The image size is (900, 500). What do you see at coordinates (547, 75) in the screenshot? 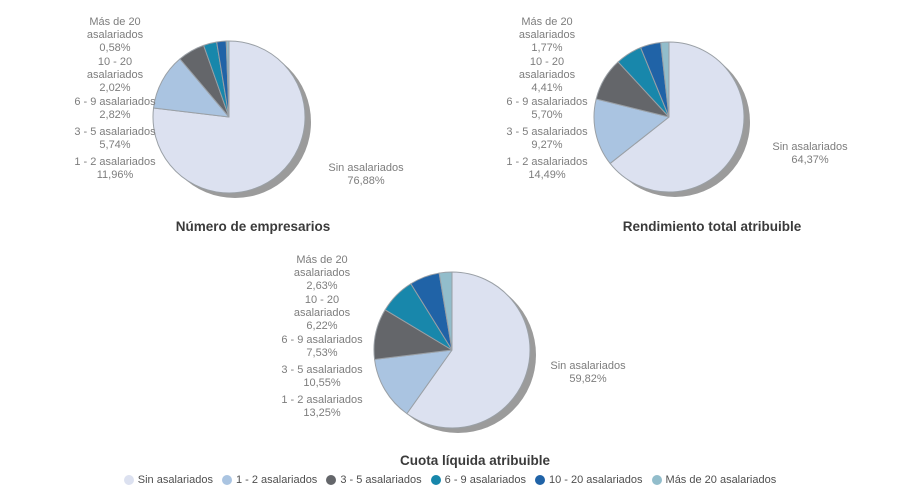
I see `slice-label: 10 - 20 asalariados 4,41%` at bounding box center [547, 75].